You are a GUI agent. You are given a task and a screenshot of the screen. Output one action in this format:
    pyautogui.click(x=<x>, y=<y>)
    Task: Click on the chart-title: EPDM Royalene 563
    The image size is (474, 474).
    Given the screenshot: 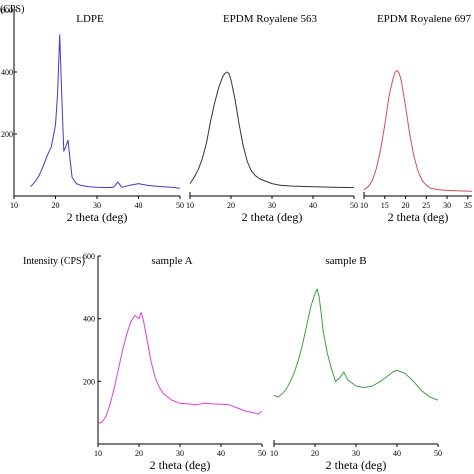 What is the action you would take?
    pyautogui.click(x=270, y=19)
    